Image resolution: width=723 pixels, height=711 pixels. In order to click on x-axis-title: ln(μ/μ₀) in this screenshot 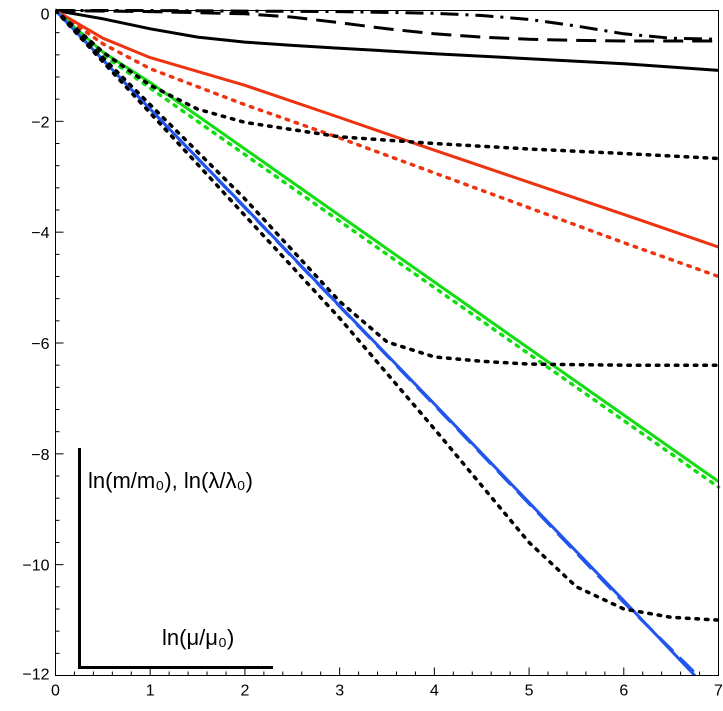, I will do `click(198, 637)`.